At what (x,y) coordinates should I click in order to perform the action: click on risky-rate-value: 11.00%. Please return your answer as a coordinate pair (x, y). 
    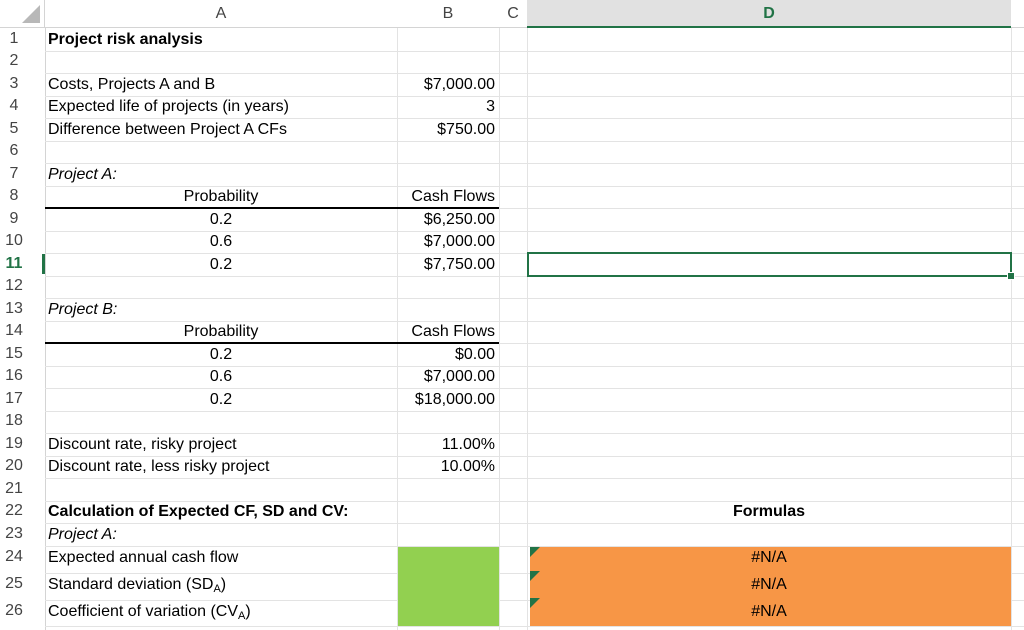
    Looking at the image, I should click on (468, 444).